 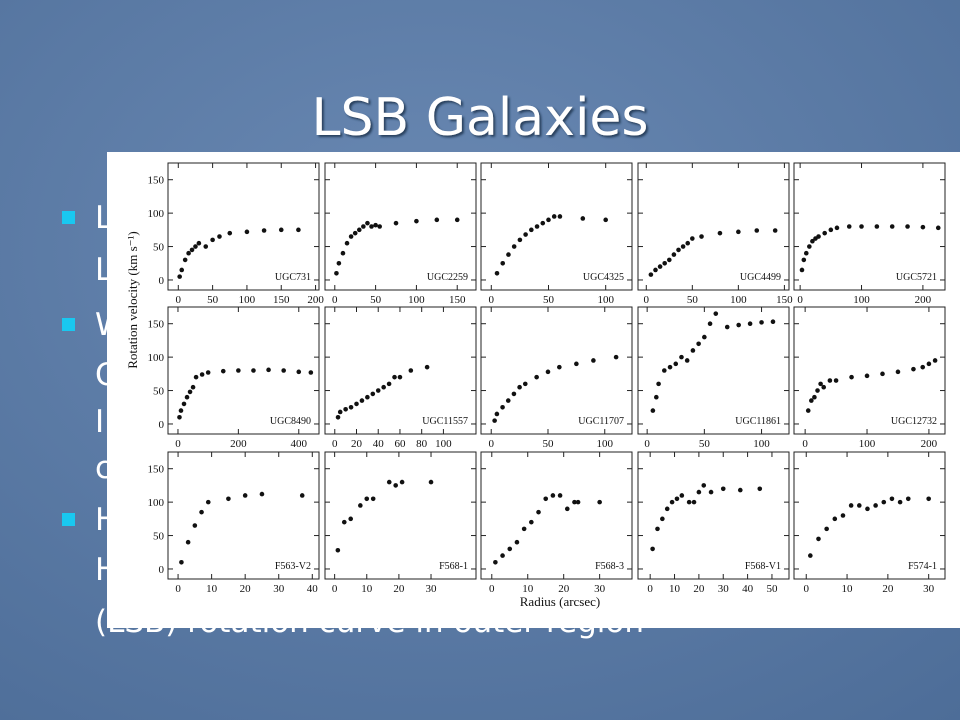 What do you see at coordinates (916, 277) in the screenshot?
I see `panel-label: UGC5721` at bounding box center [916, 277].